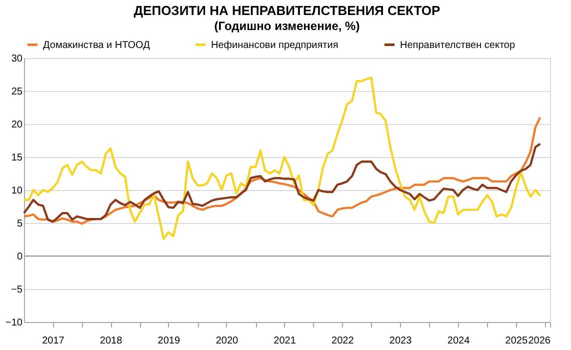 This screenshot has height=350, width=571. What do you see at coordinates (458, 341) in the screenshot?
I see `x-tick-label: 2024` at bounding box center [458, 341].